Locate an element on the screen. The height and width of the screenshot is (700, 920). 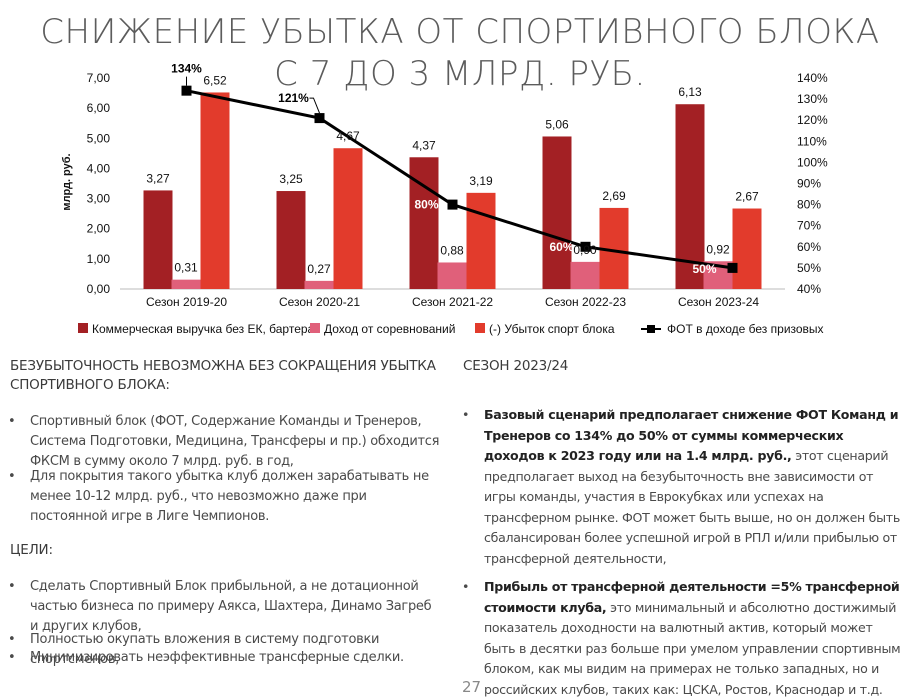
y2-tick-label: 70% is located at coordinates (809, 226).